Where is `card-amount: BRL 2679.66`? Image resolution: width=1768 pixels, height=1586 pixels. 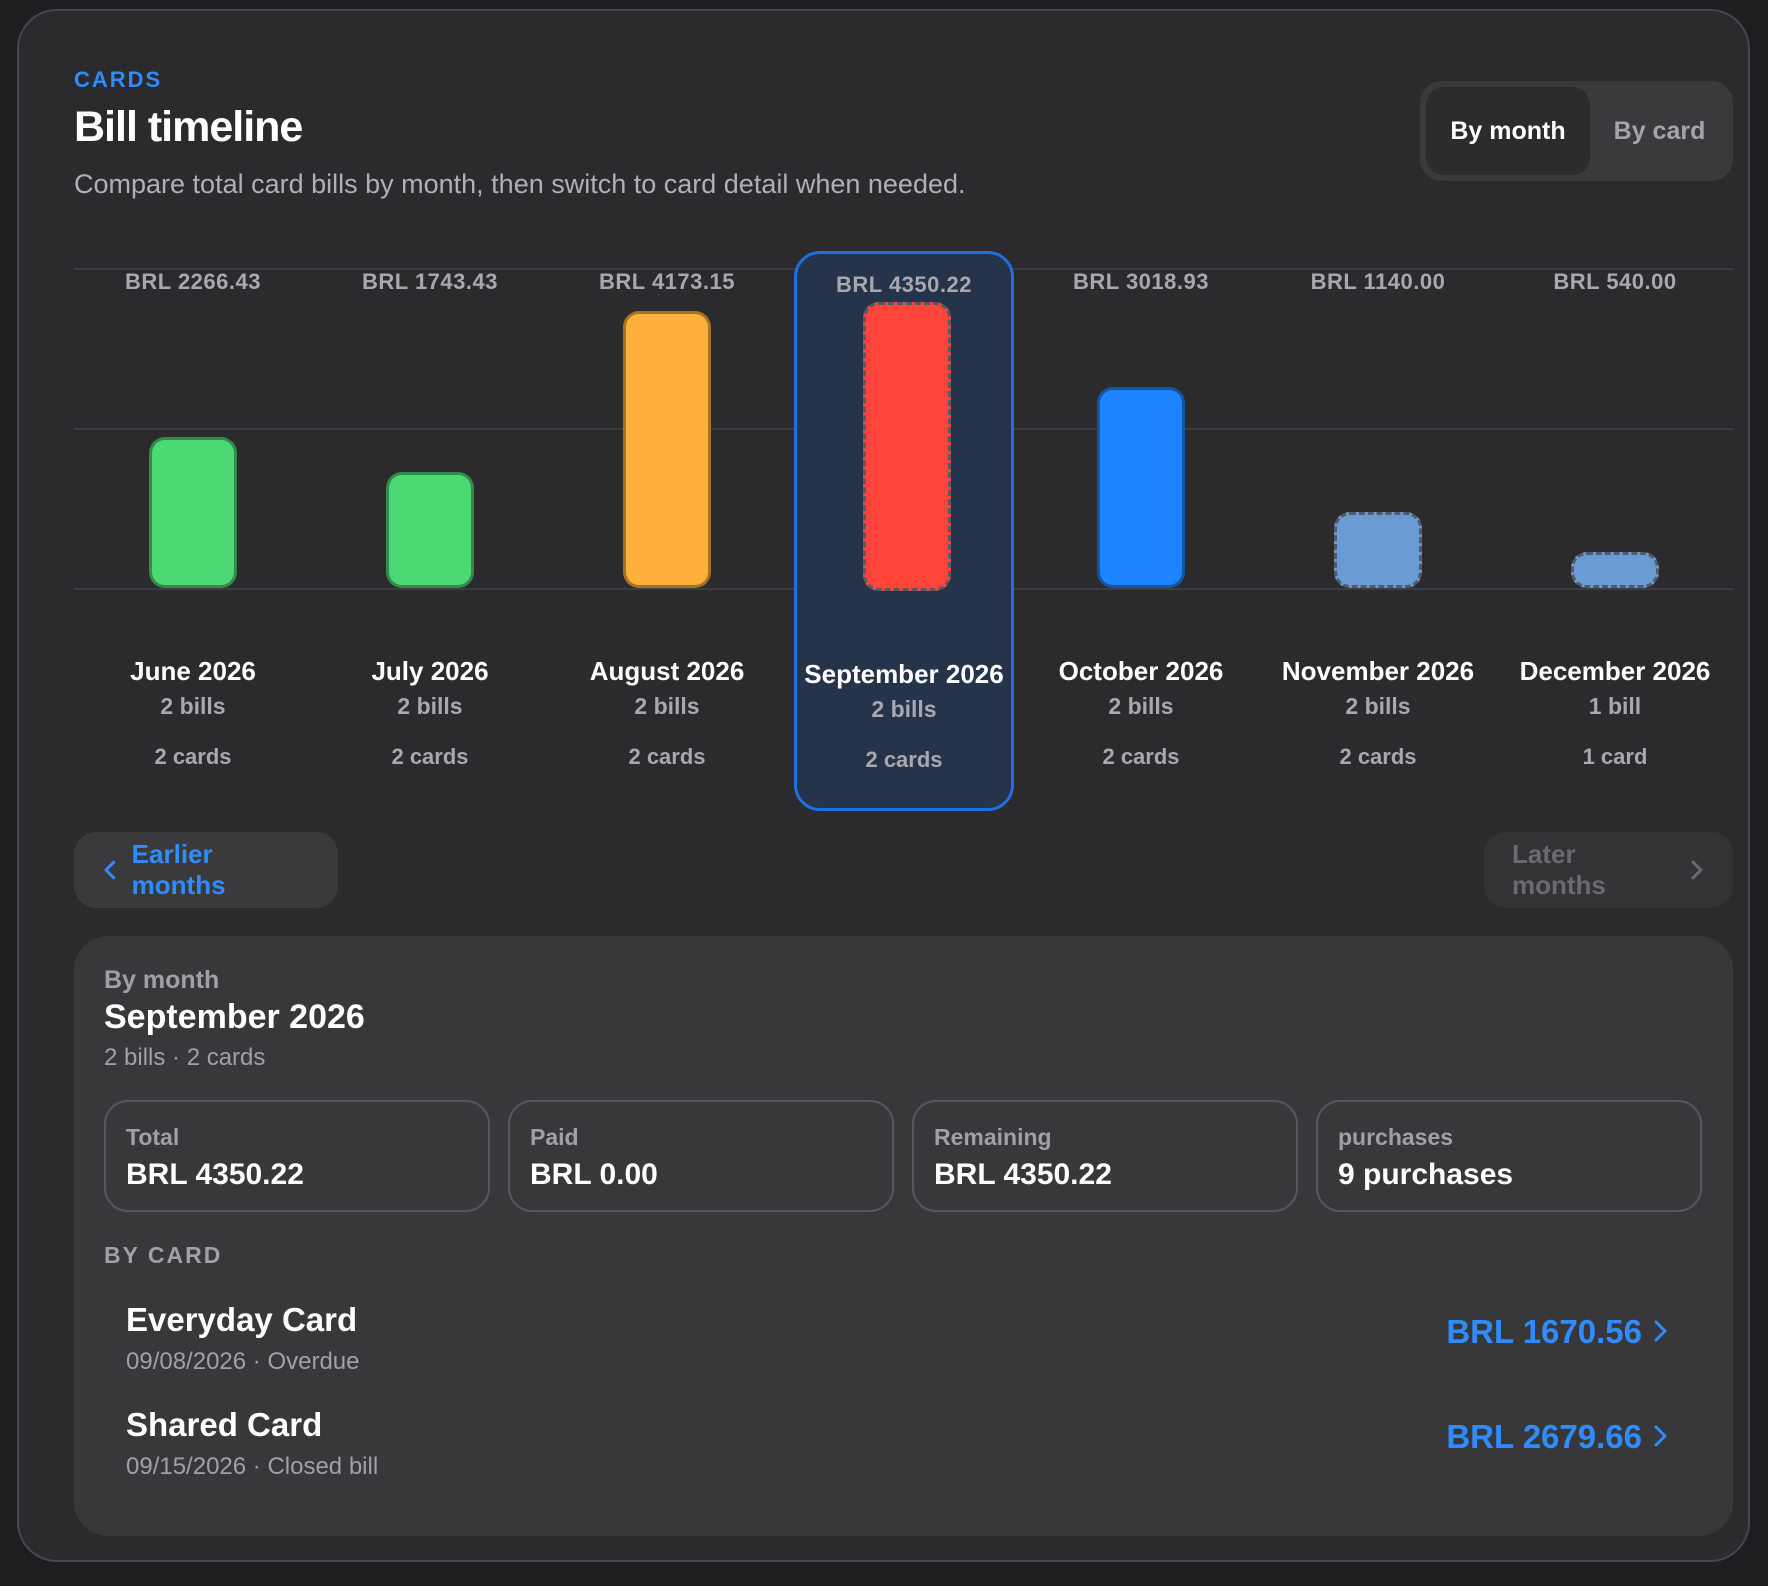
card-amount: BRL 2679.66 is located at coordinates (1544, 1436).